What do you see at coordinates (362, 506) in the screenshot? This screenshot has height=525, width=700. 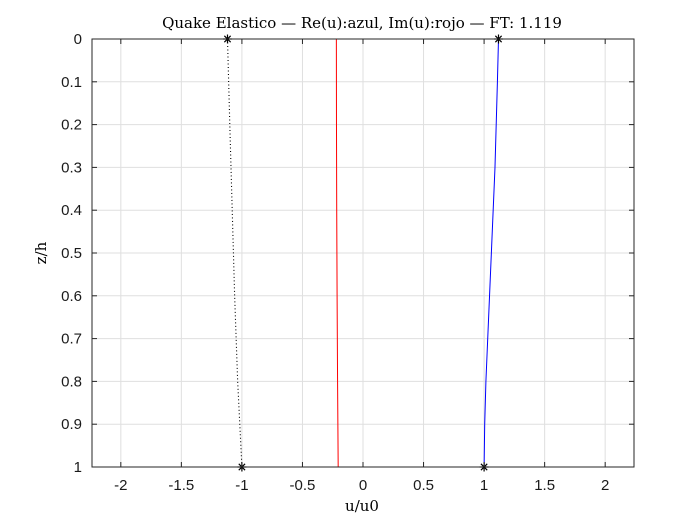 I see `x-axis-label: u/u0` at bounding box center [362, 506].